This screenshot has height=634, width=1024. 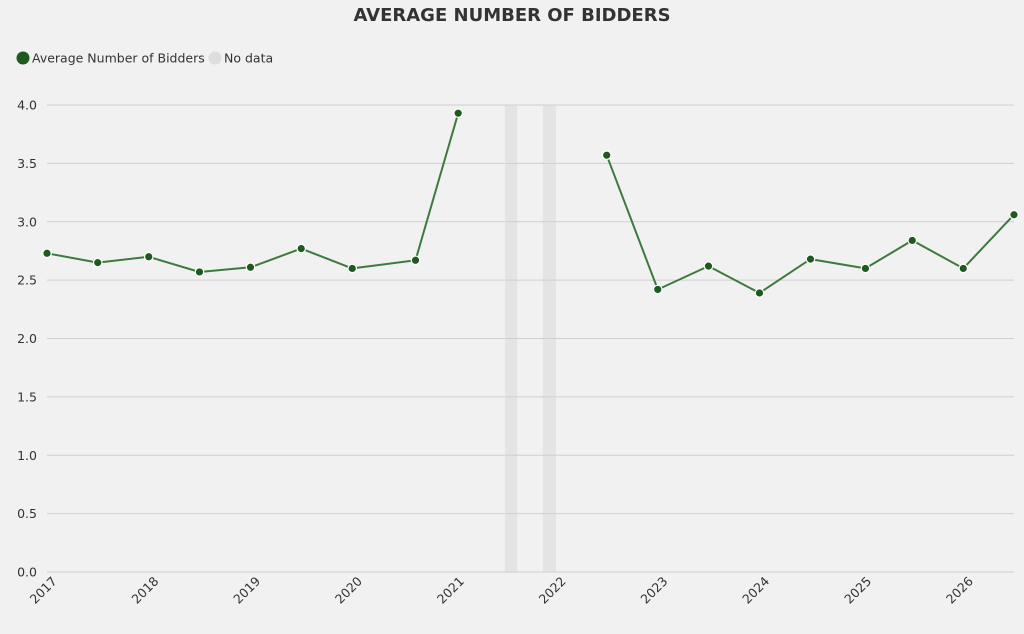 What do you see at coordinates (27, 572) in the screenshot?
I see `y-tick-label: 0.0` at bounding box center [27, 572].